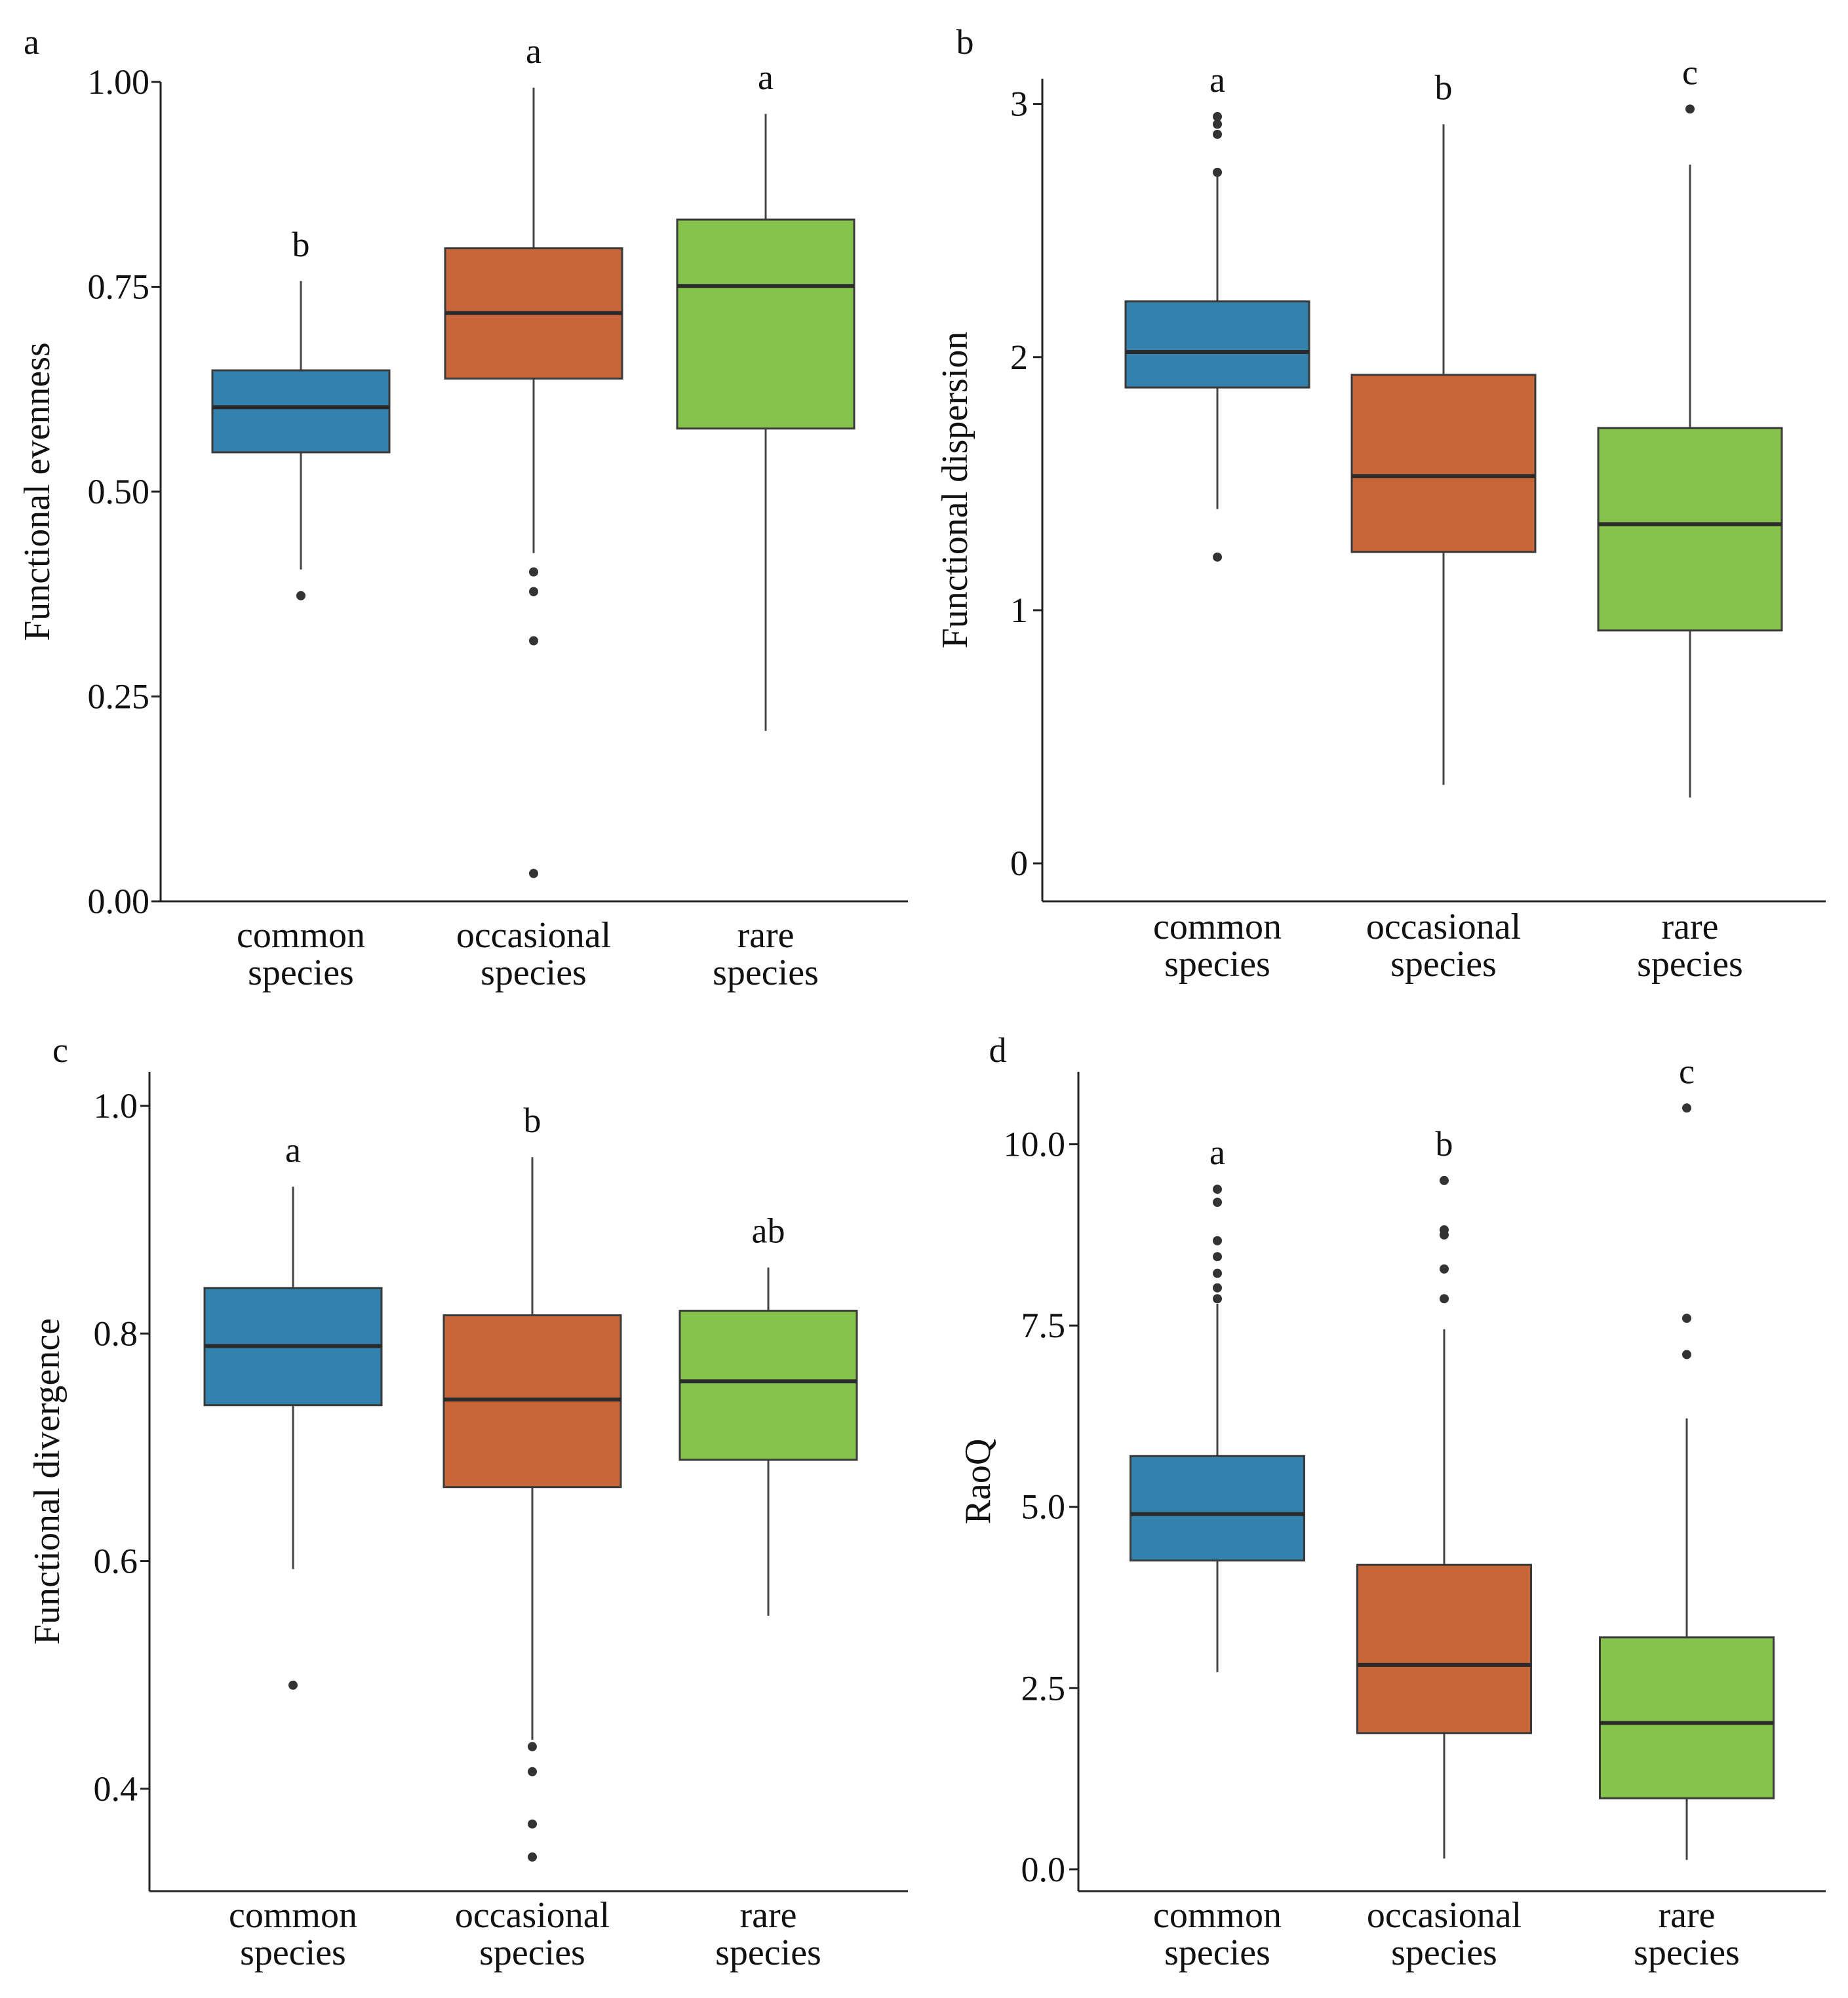 The width and height of the screenshot is (1848, 1998). I want to click on y-axis-title: Functional dispersion, so click(955, 490).